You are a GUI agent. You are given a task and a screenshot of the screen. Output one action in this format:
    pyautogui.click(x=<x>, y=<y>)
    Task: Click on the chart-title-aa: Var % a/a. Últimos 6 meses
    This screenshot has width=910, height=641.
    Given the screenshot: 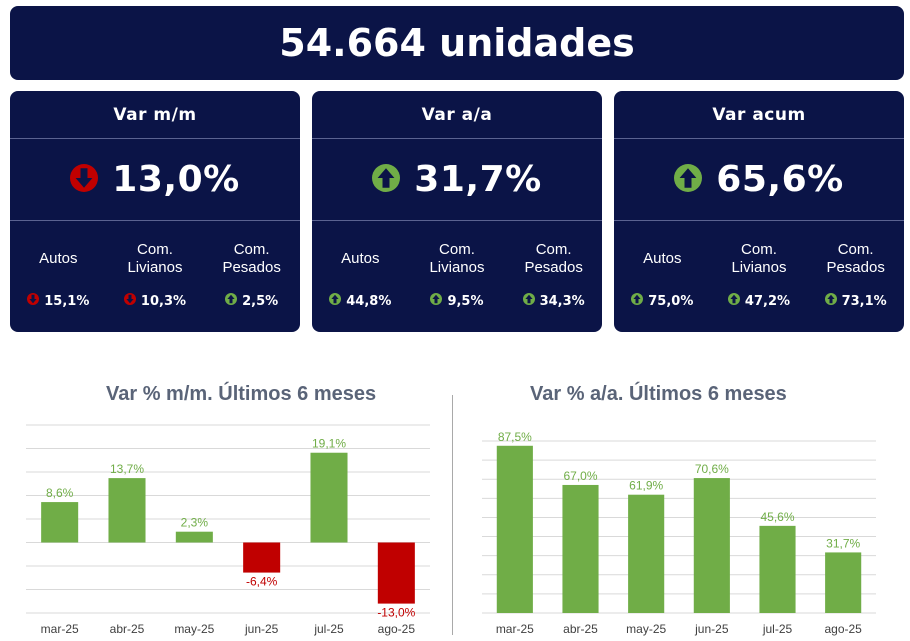 What is the action you would take?
    pyautogui.click(x=658, y=394)
    